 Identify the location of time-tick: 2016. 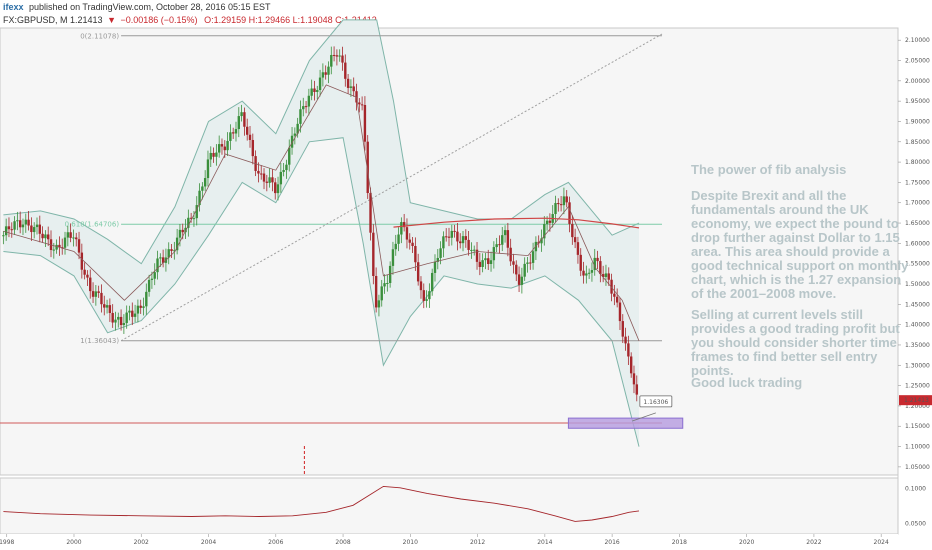
(611, 542).